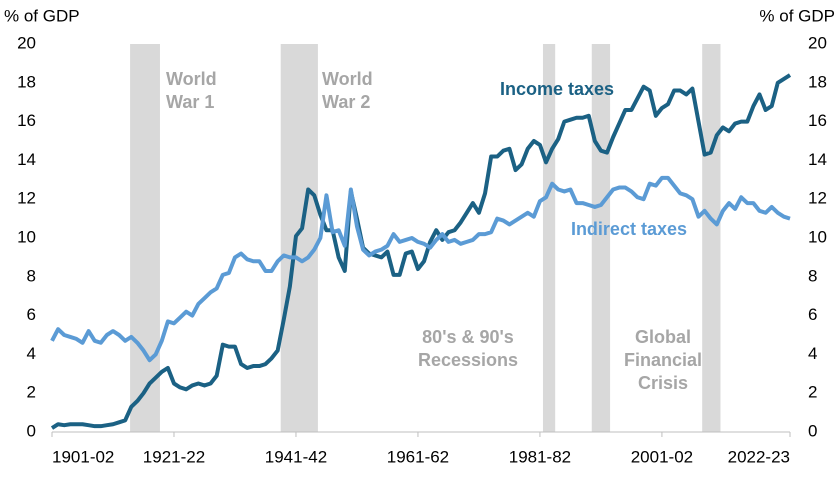 This screenshot has width=839, height=478. Describe the element at coordinates (797, 15) in the screenshot. I see `y2-axis-label: % of GDP` at that location.